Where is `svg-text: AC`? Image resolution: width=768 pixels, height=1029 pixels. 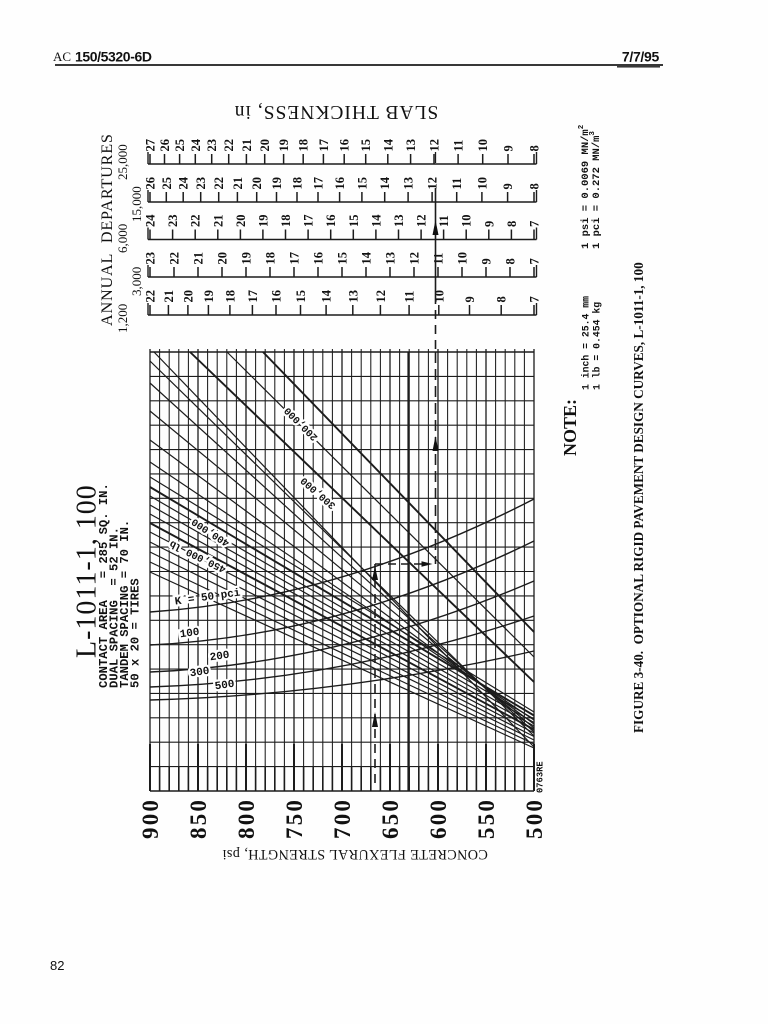 svg-text: AC is located at coordinates (62, 56).